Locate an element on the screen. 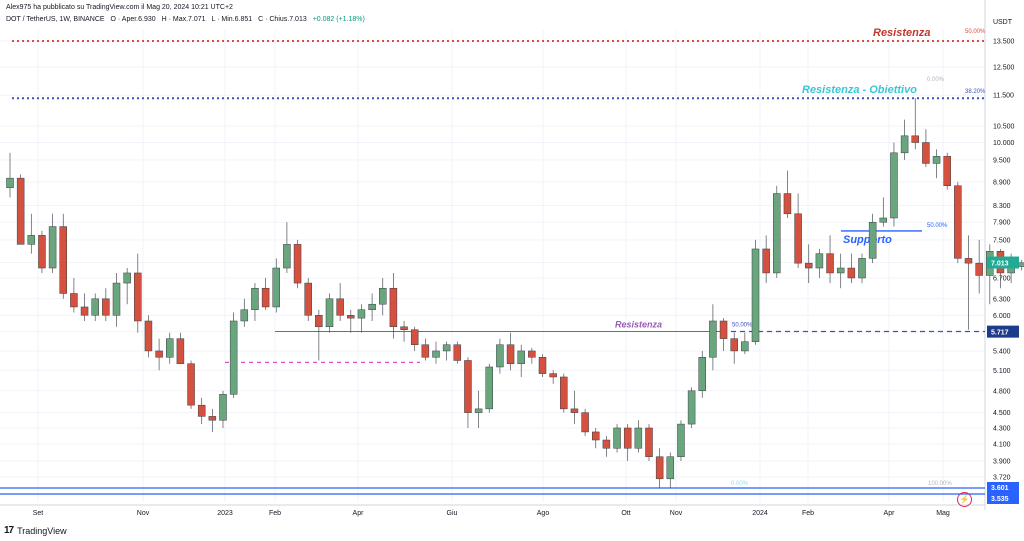 Image resolution: width=1024 pixels, height=541 pixels. y-tick-label: 10.500 is located at coordinates (1004, 127).